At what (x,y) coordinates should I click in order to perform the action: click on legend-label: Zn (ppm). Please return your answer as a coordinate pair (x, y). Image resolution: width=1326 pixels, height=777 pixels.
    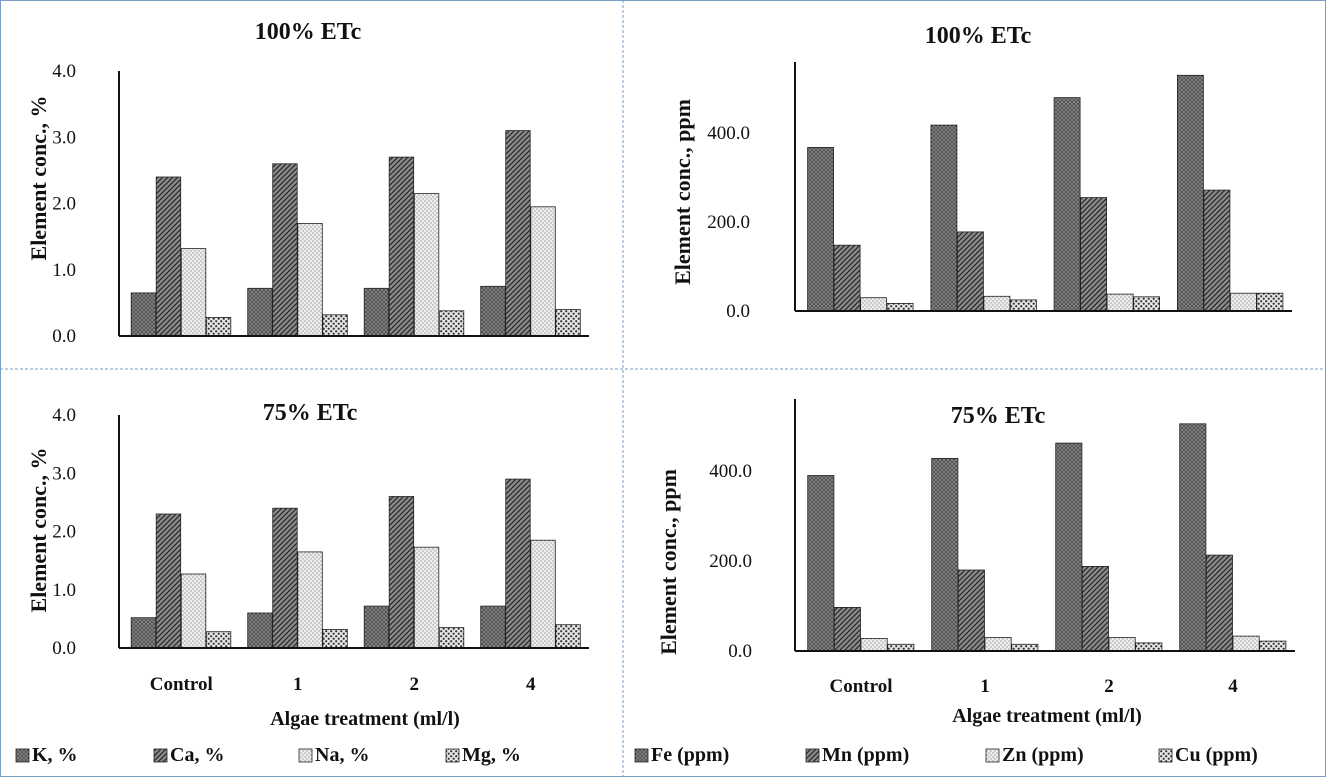
    Looking at the image, I should click on (1043, 755).